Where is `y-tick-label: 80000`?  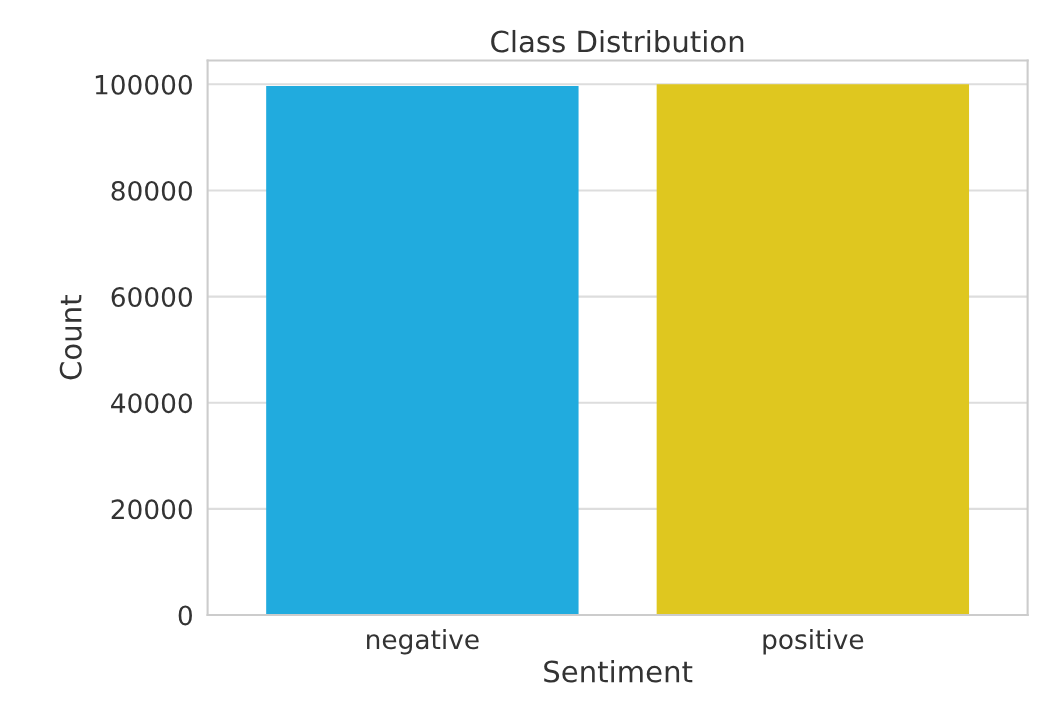 y-tick-label: 80000 is located at coordinates (151, 190).